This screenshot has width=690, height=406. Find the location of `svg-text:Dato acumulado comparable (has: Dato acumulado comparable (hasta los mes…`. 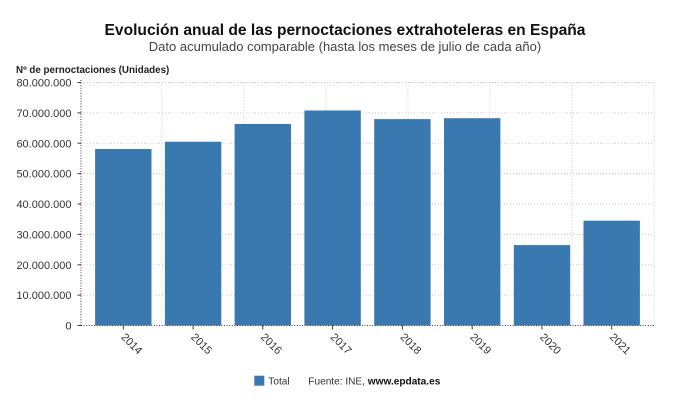

svg-text:Dato acumulado comparable (has: Dato acumulado comparable (hasta los mes… is located at coordinates (345, 46).